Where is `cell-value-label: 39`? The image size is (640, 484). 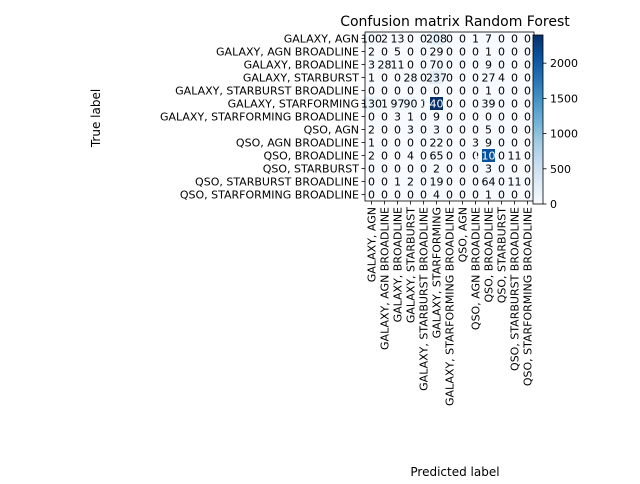 cell-value-label: 39 is located at coordinates (489, 104).